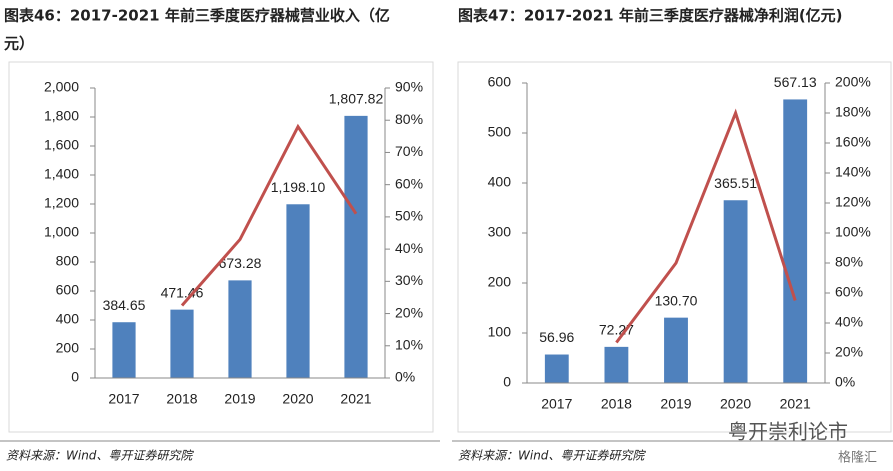 This screenshot has width=893, height=471. I want to click on value-label: 1,807.82, so click(356, 99).